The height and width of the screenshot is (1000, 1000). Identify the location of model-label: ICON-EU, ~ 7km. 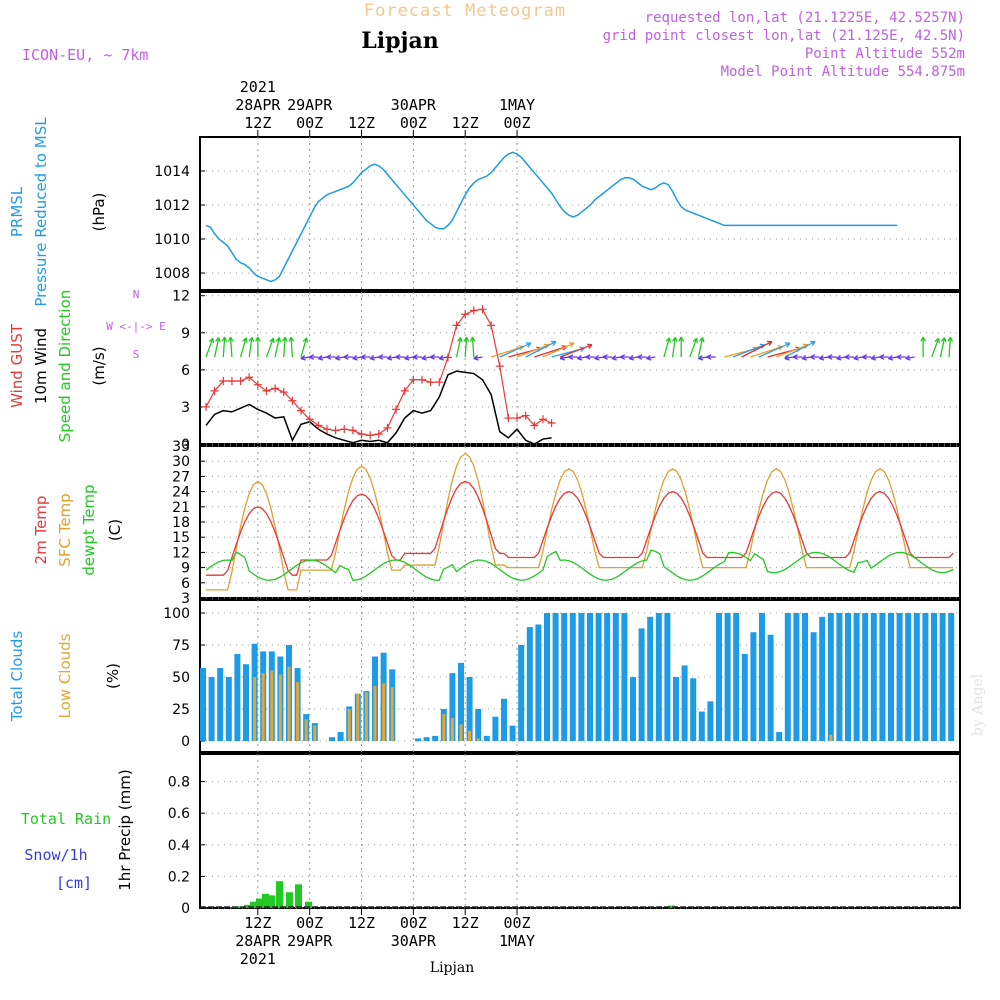
(85, 55).